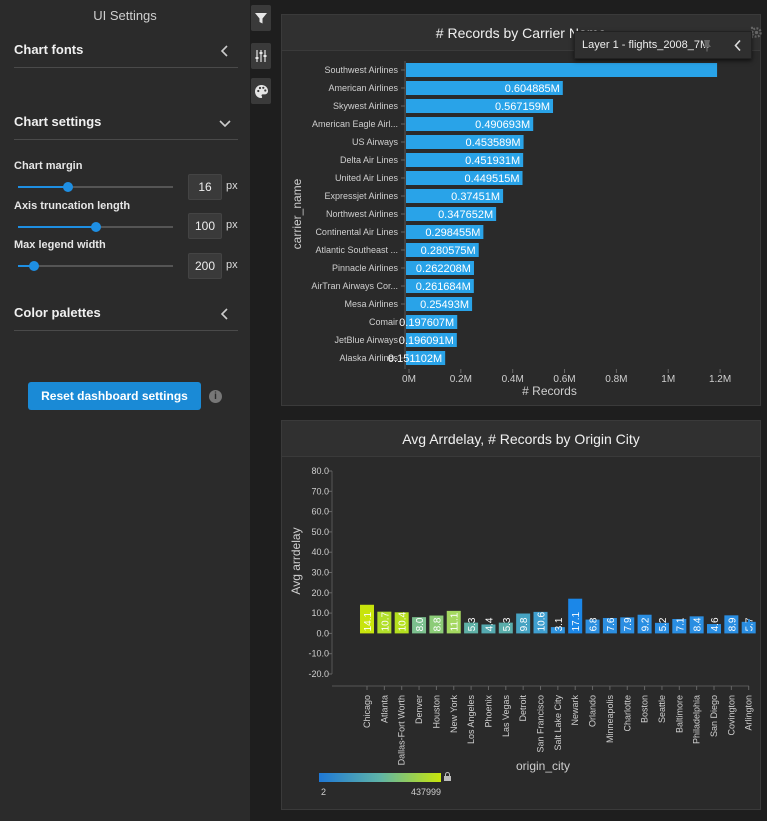 This screenshot has width=767, height=821. I want to click on data-label: 0.261684M, so click(443, 287).